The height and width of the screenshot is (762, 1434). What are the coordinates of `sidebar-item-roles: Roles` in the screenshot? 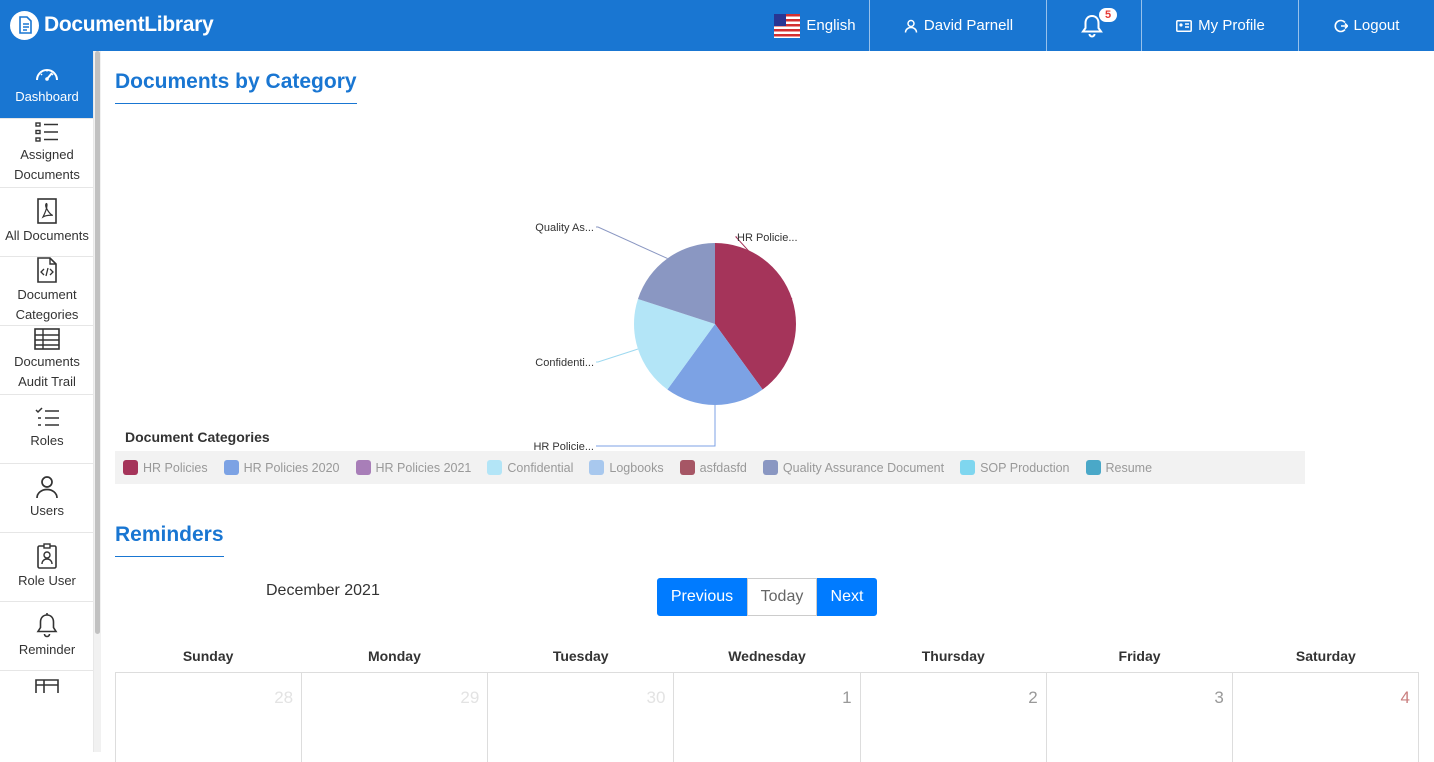 It's located at (46, 429).